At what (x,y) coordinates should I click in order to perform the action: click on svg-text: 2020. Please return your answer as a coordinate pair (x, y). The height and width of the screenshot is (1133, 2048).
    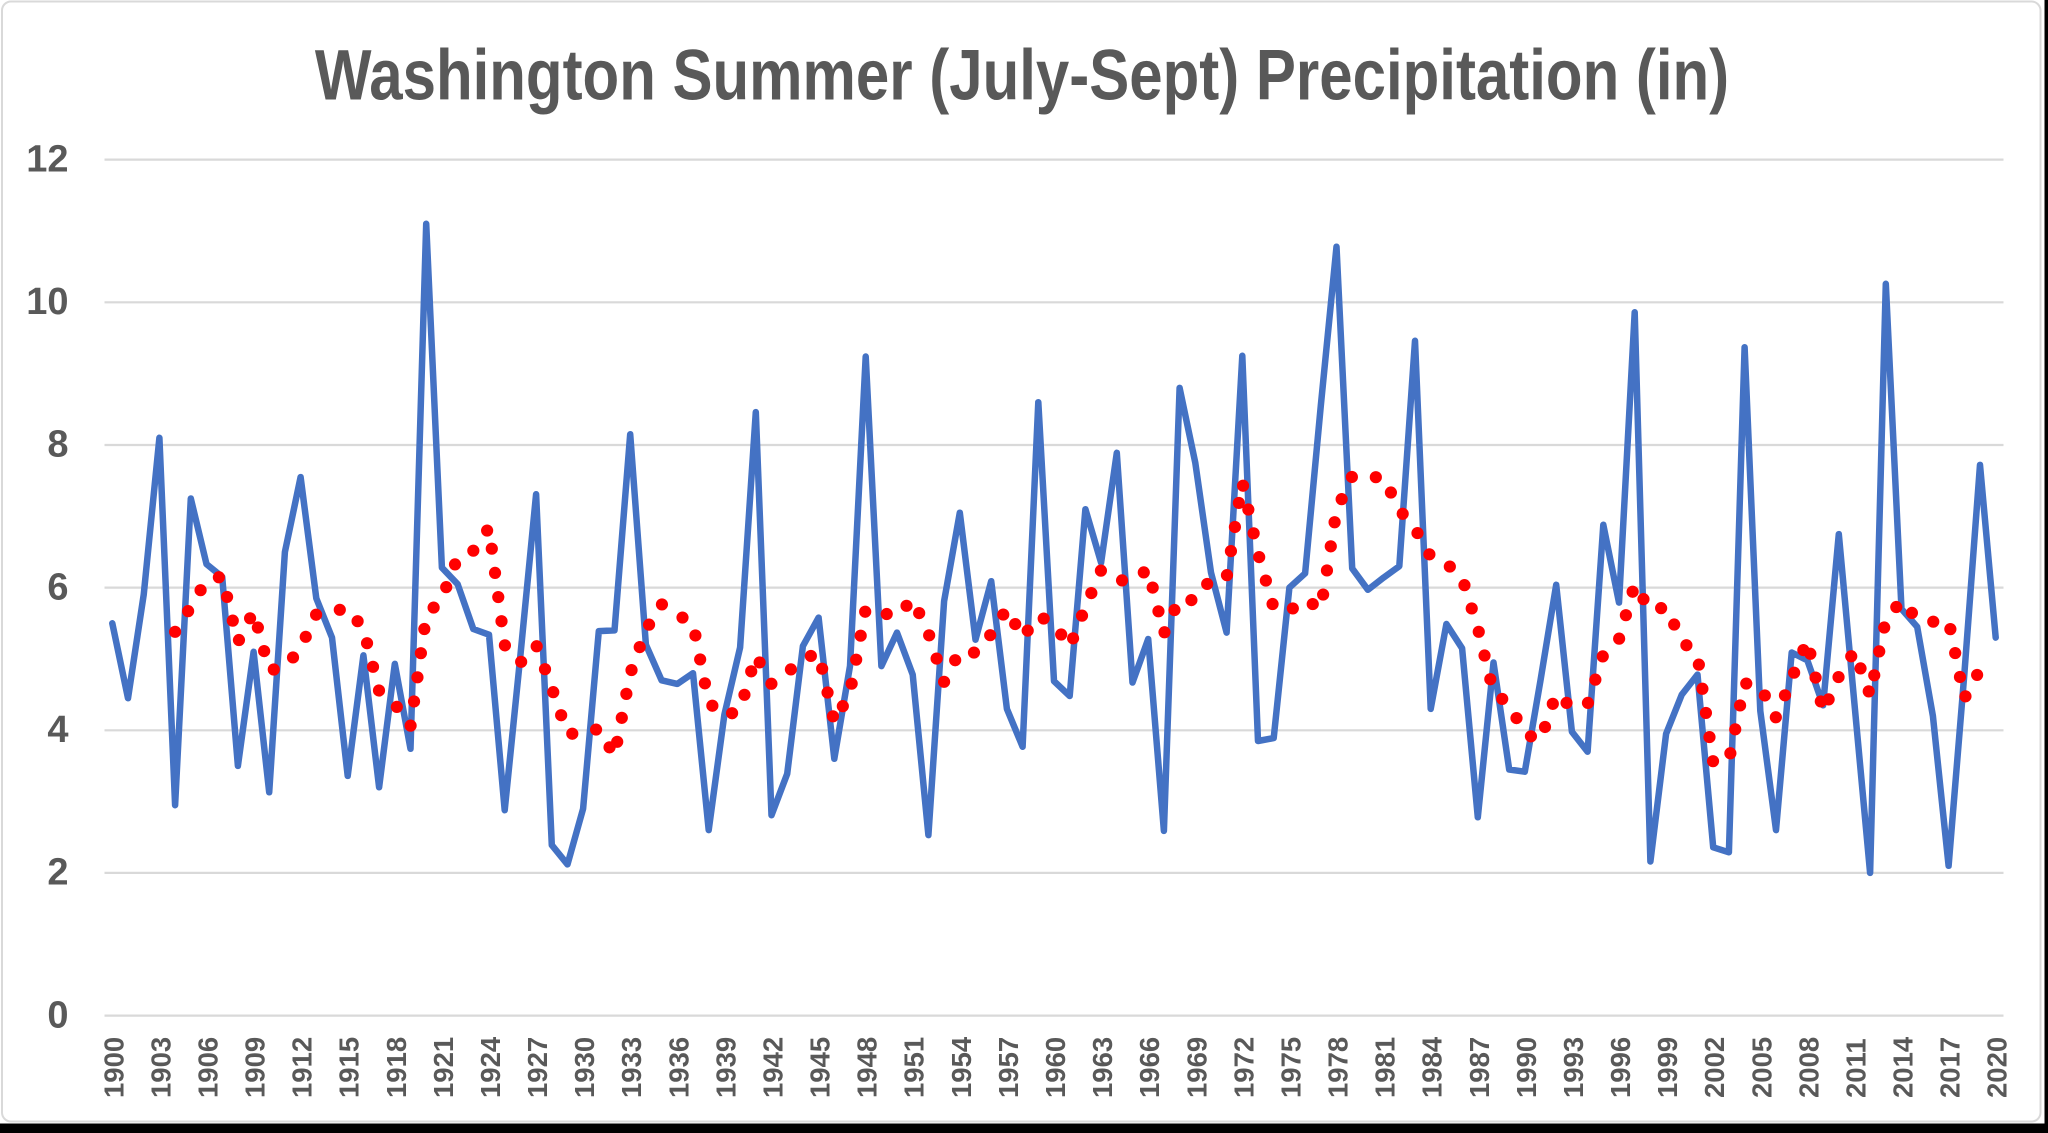
    Looking at the image, I should click on (1997, 1067).